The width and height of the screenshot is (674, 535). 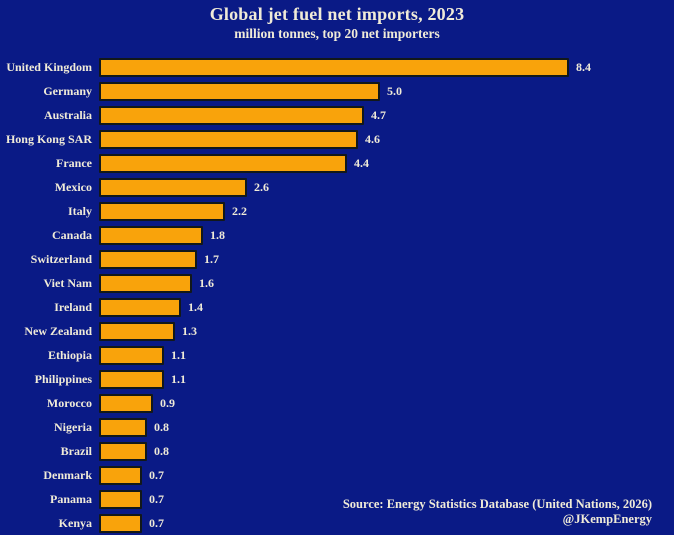 What do you see at coordinates (337, 283) in the screenshot?
I see `bar-row: Viet Nam 1.6` at bounding box center [337, 283].